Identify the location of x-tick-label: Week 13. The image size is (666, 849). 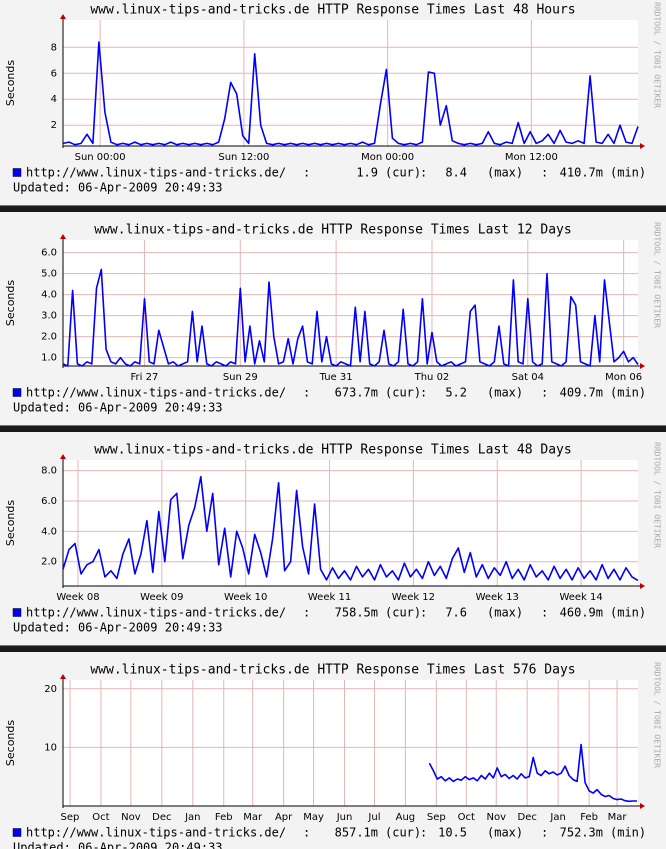
(497, 597).